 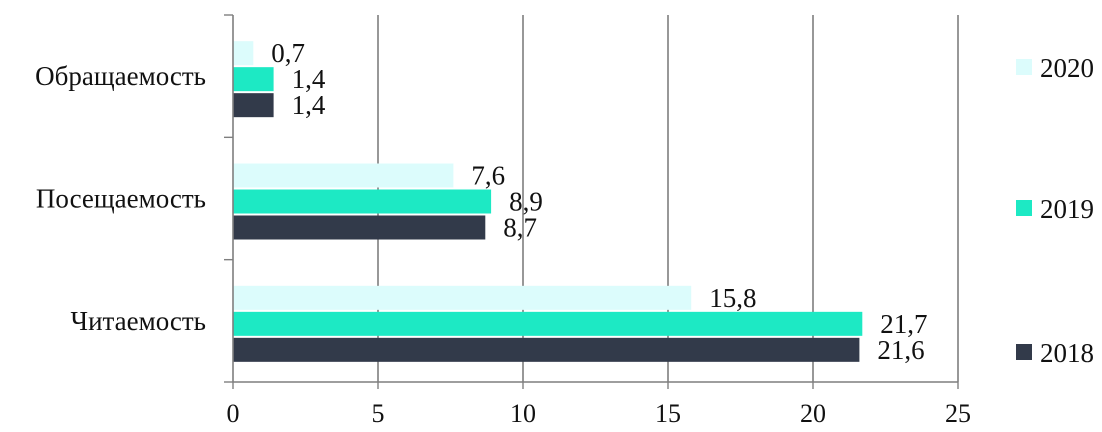 I want to click on data-label-2020-2: 15,8, so click(x=732, y=298).